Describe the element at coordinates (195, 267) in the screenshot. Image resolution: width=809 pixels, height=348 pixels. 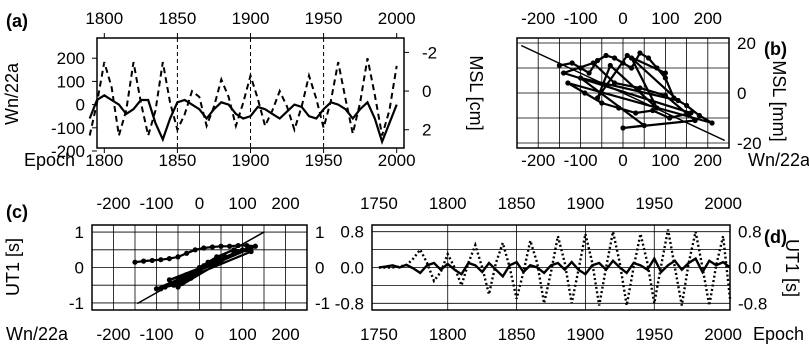
I see `panel-c-trajectory` at that location.